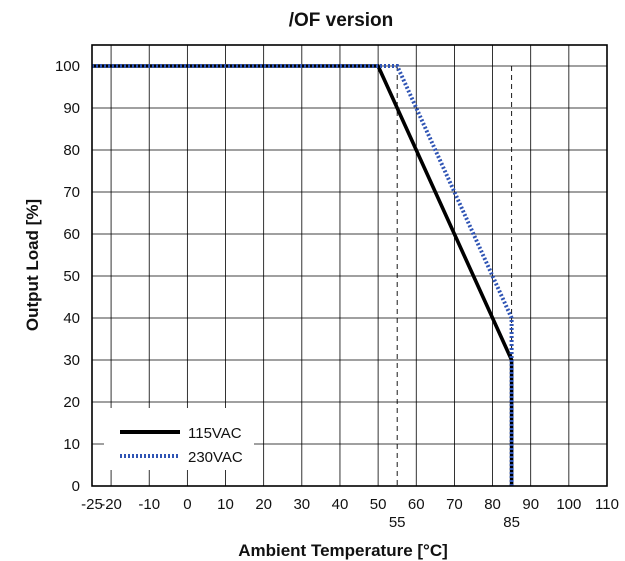  What do you see at coordinates (568, 504) in the screenshot?
I see `x-tick-label: 100` at bounding box center [568, 504].